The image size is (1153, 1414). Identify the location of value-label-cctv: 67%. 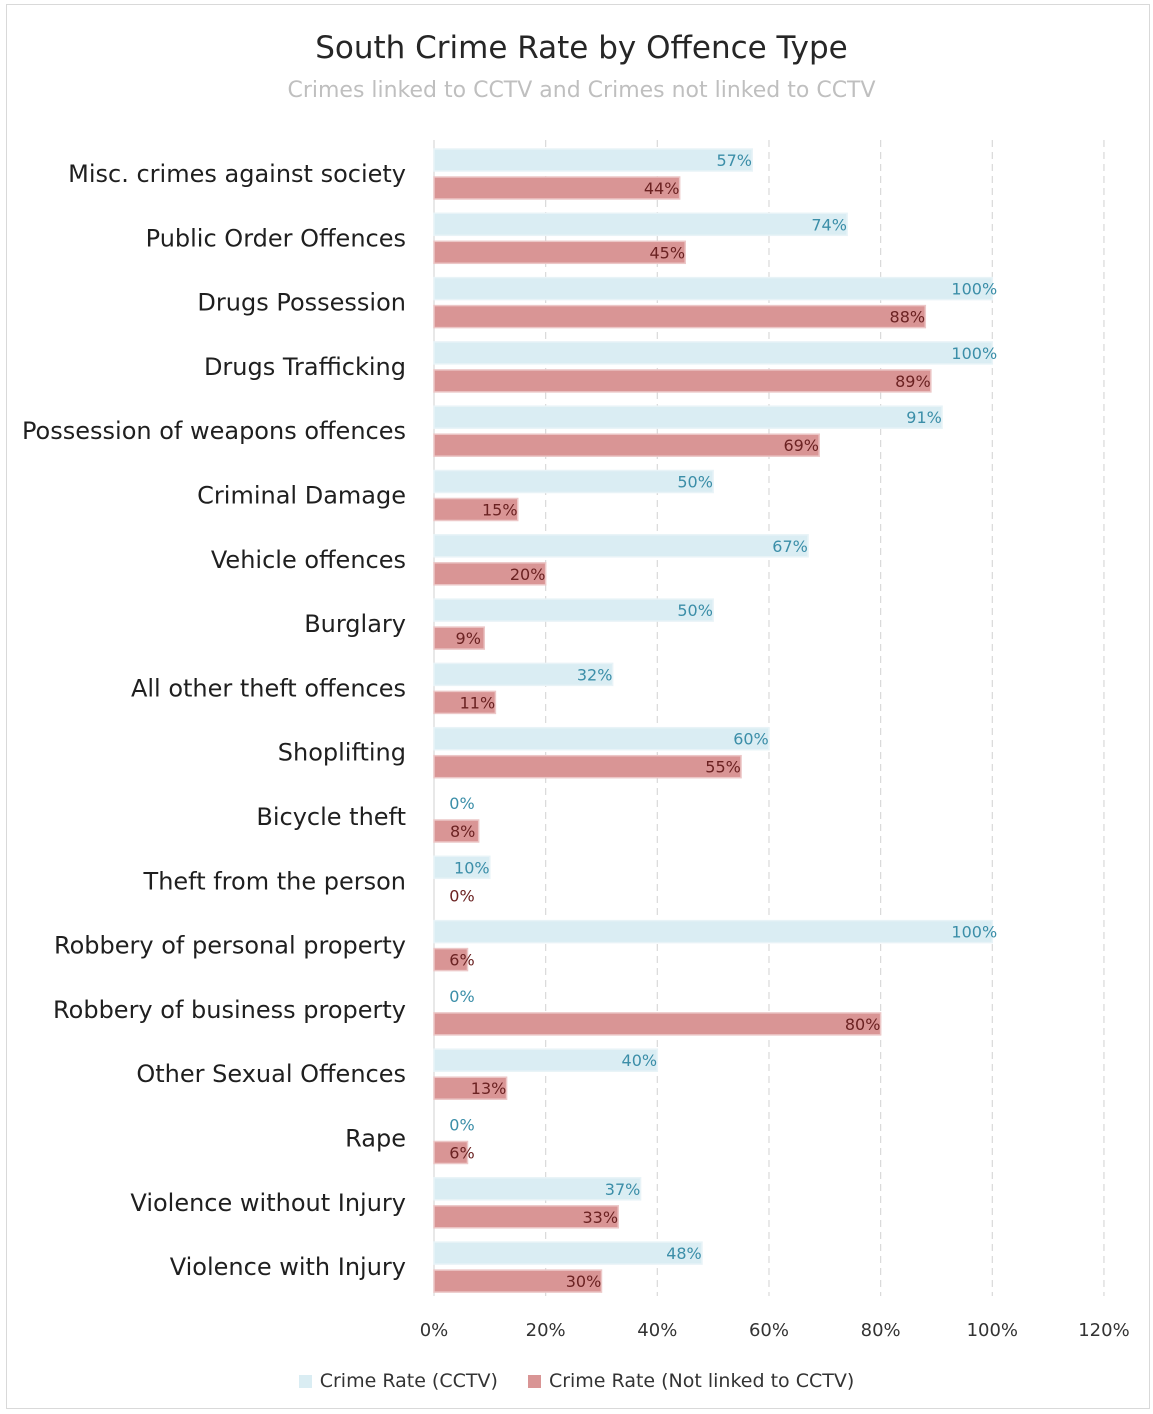
(790, 546).